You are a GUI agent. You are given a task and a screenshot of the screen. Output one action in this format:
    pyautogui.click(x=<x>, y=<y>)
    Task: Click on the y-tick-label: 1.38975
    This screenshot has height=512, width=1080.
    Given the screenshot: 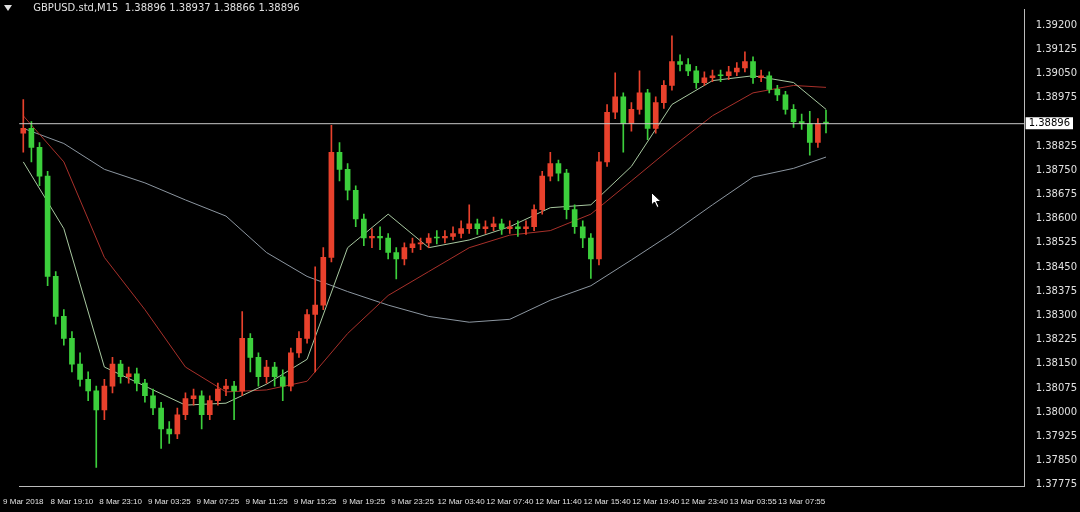 What is the action you would take?
    pyautogui.click(x=1056, y=97)
    